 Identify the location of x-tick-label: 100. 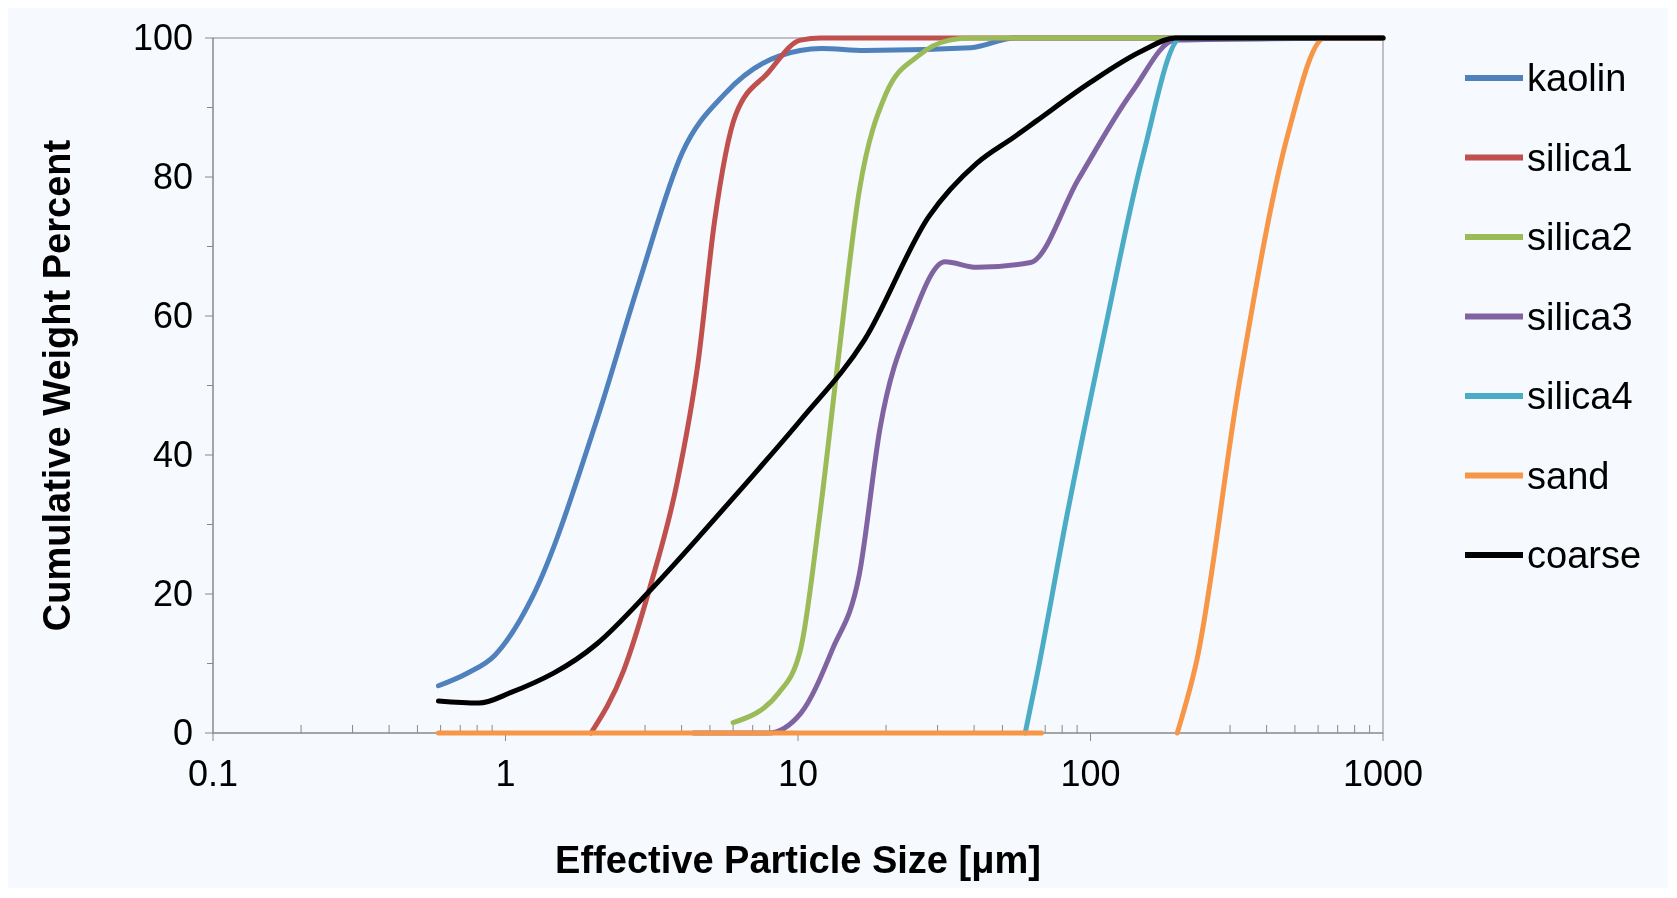
(1090, 773).